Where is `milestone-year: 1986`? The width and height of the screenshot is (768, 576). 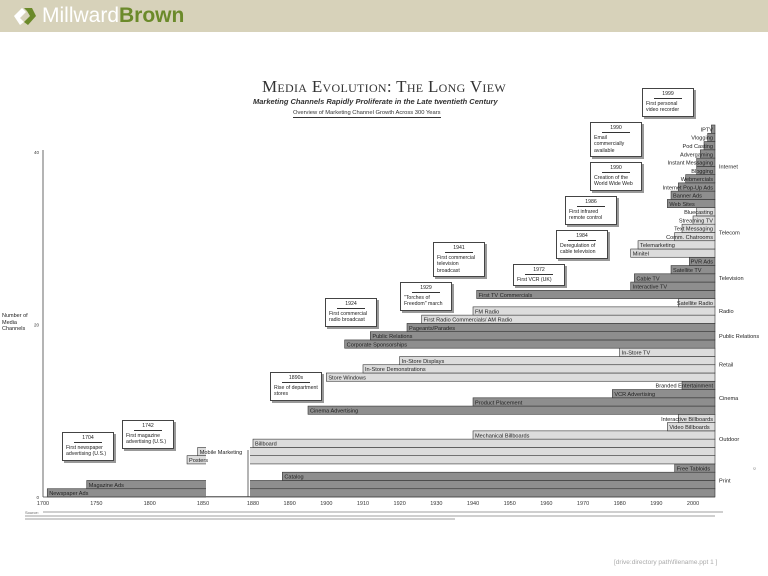 milestone-year: 1986 is located at coordinates (591, 203).